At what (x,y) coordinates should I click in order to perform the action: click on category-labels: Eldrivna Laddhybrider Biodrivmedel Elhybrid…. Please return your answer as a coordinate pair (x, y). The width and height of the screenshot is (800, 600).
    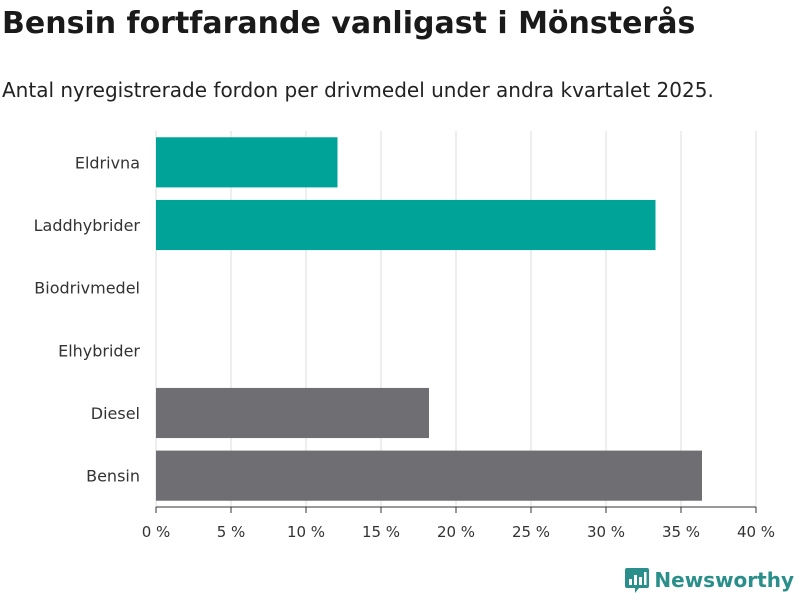
    Looking at the image, I should click on (87, 319).